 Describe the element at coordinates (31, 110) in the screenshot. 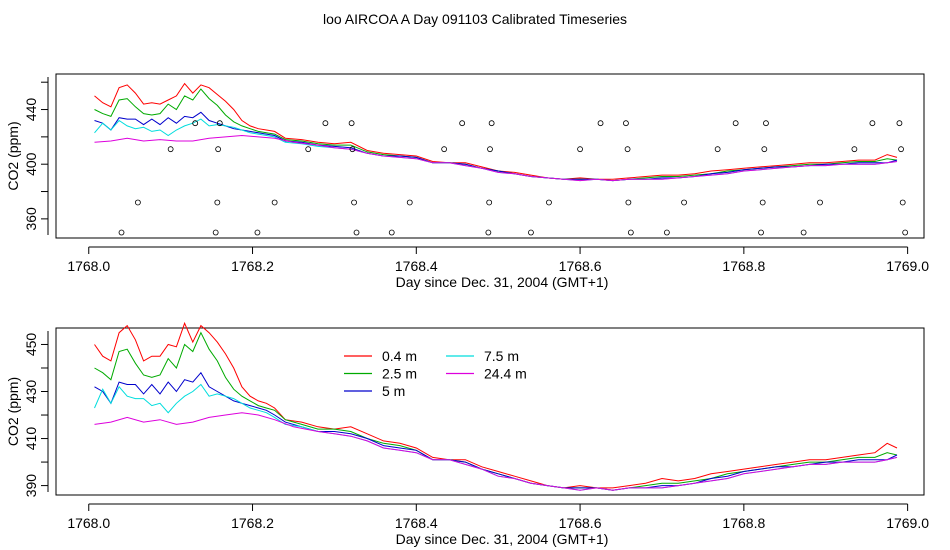

I see `y-tick-label: 440` at that location.